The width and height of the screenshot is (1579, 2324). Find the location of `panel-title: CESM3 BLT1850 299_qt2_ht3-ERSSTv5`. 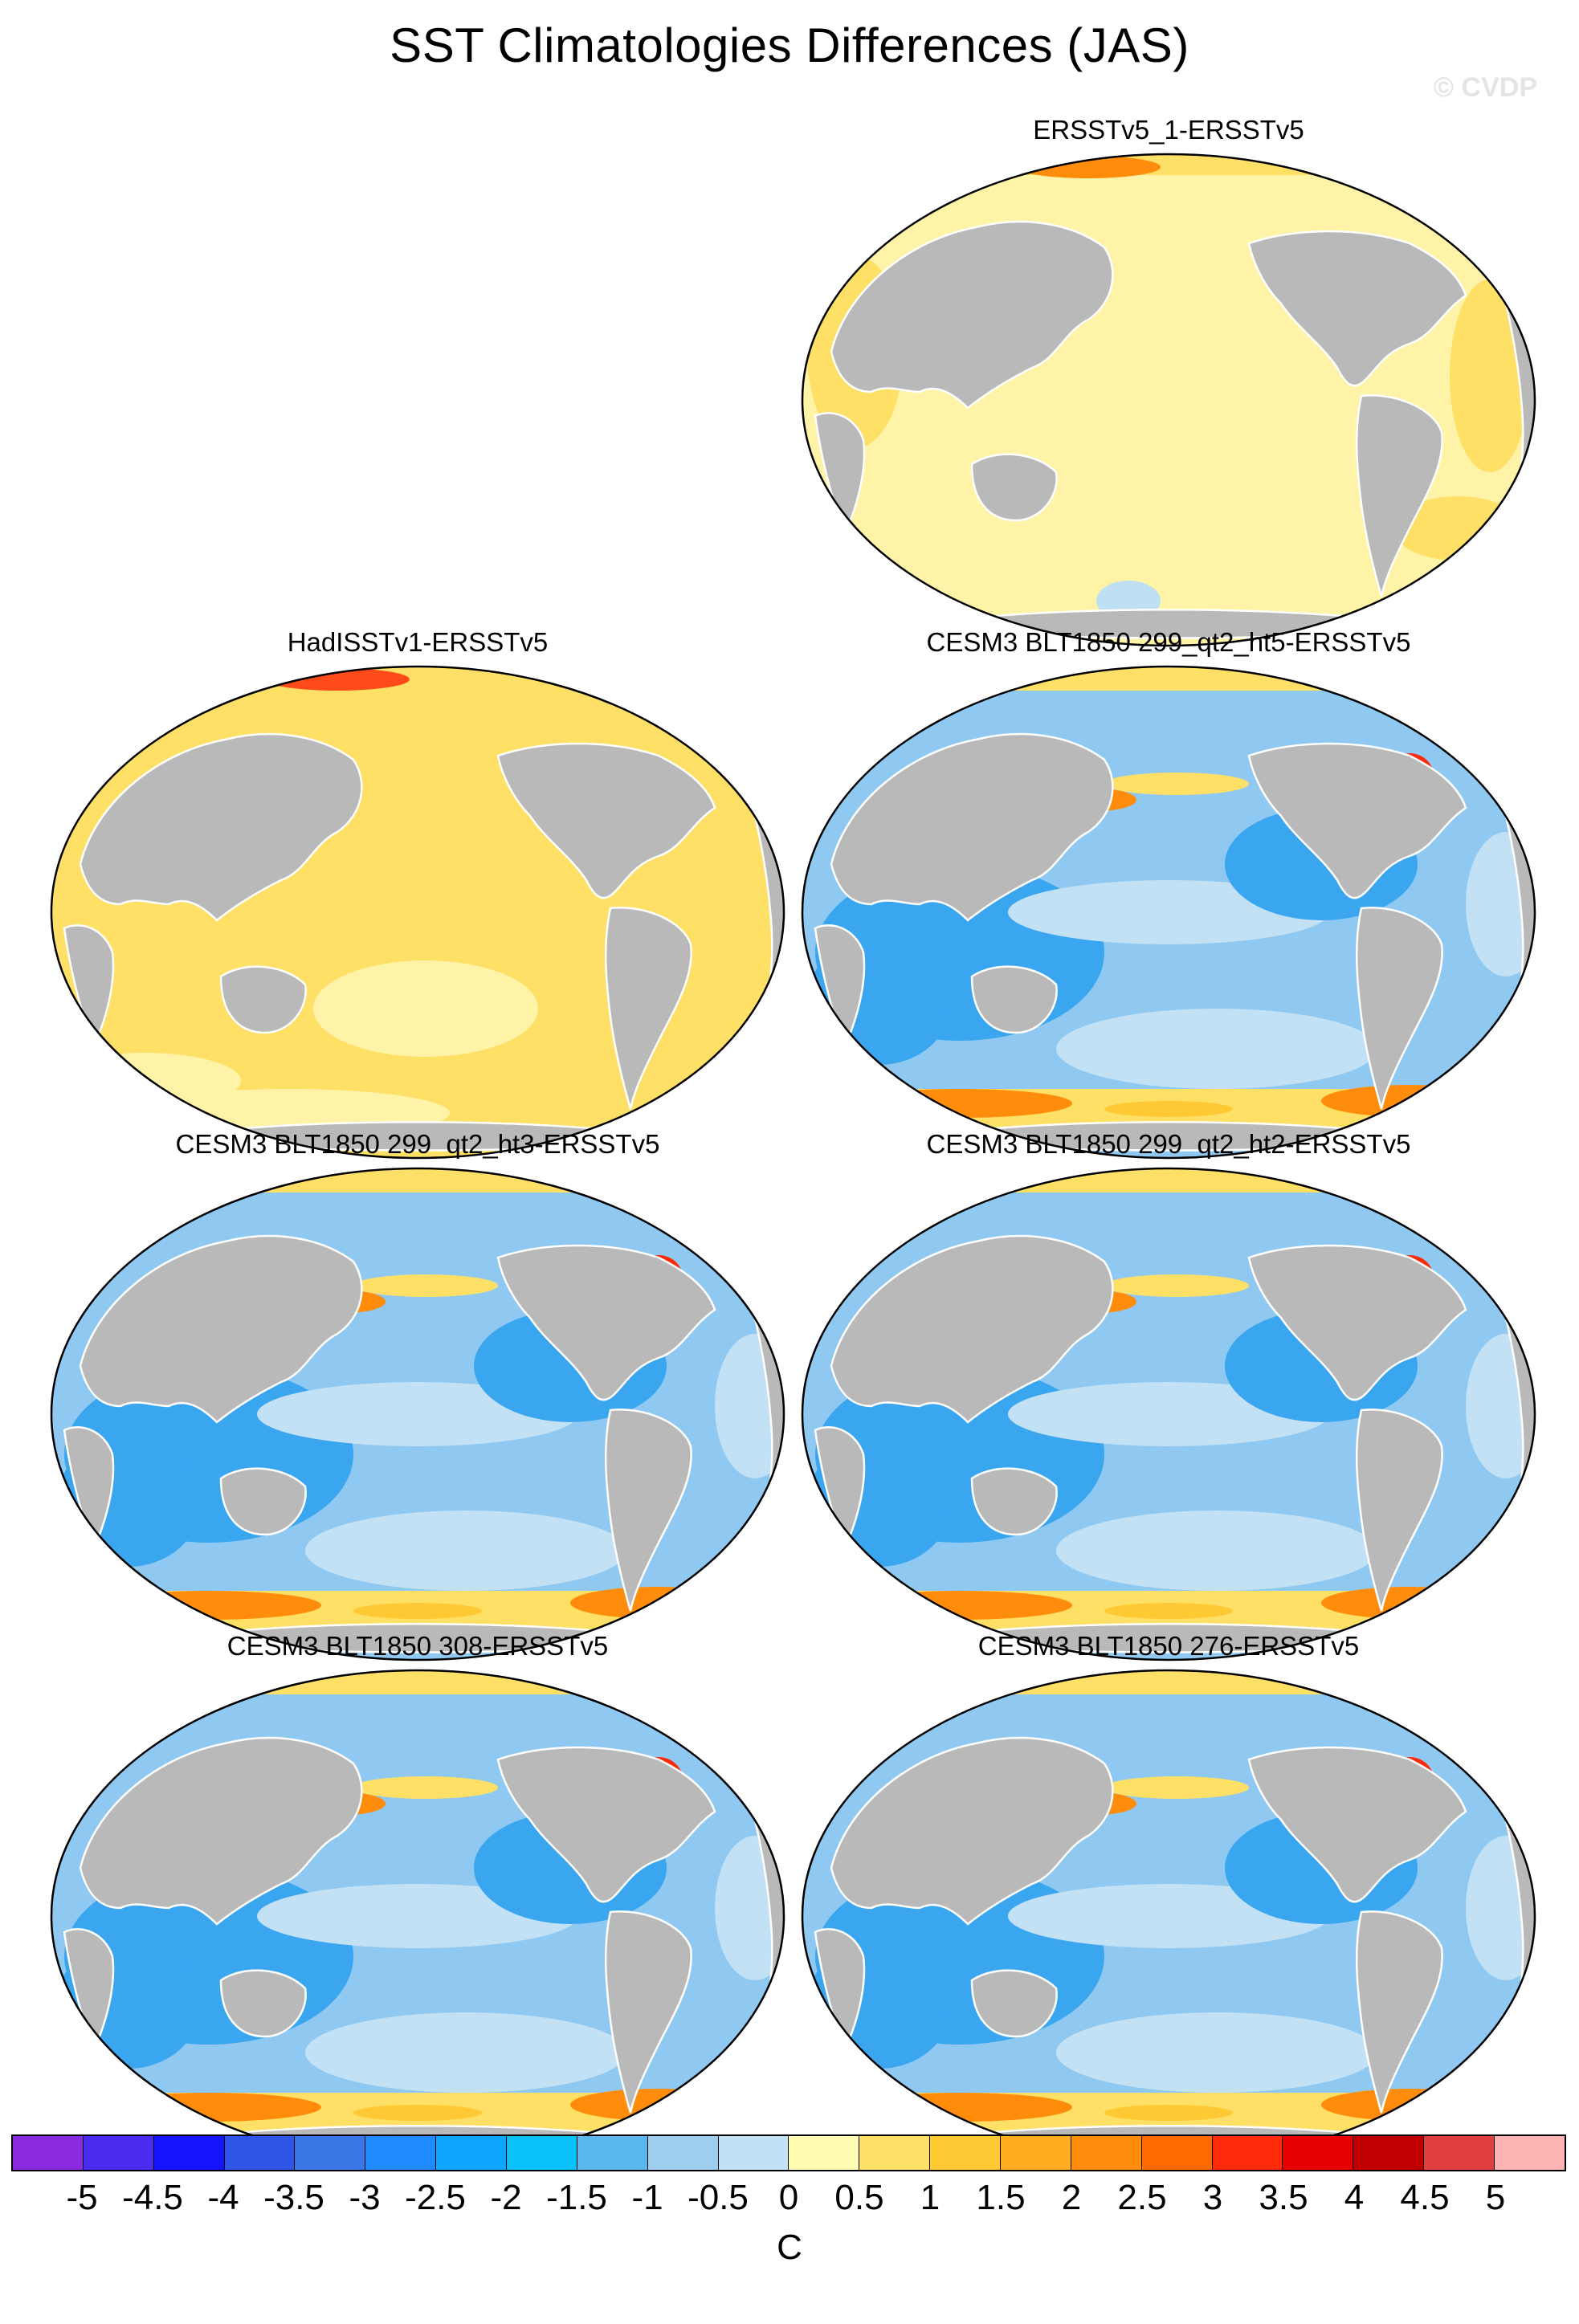

panel-title: CESM3 BLT1850 299_qt2_ht3-ERSSTv5 is located at coordinates (417, 1144).